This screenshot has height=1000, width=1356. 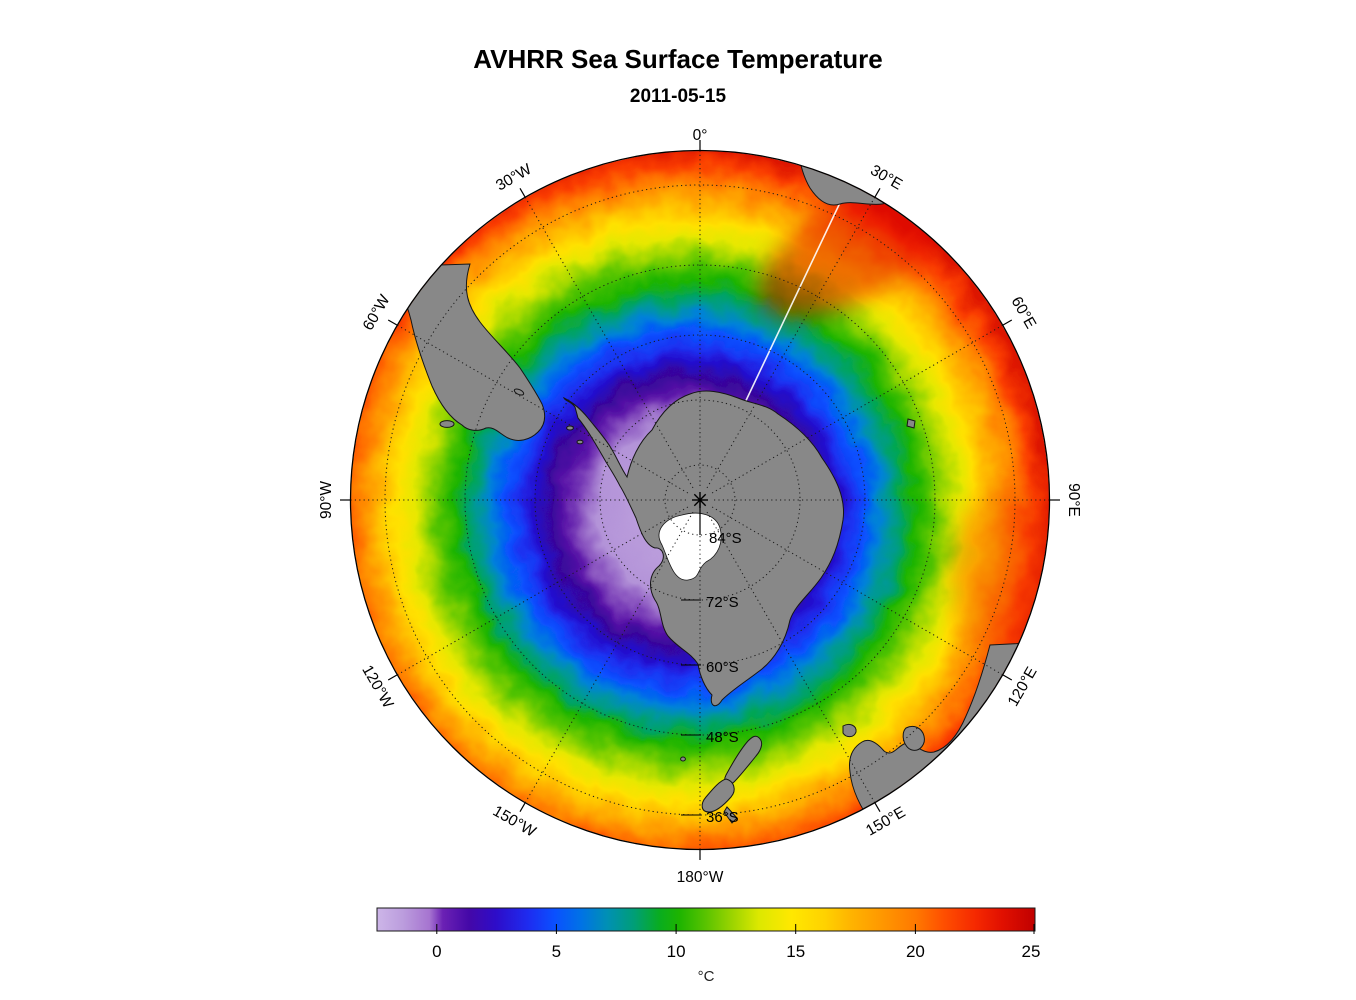 I want to click on new-zealand-north-island, so click(x=719, y=801).